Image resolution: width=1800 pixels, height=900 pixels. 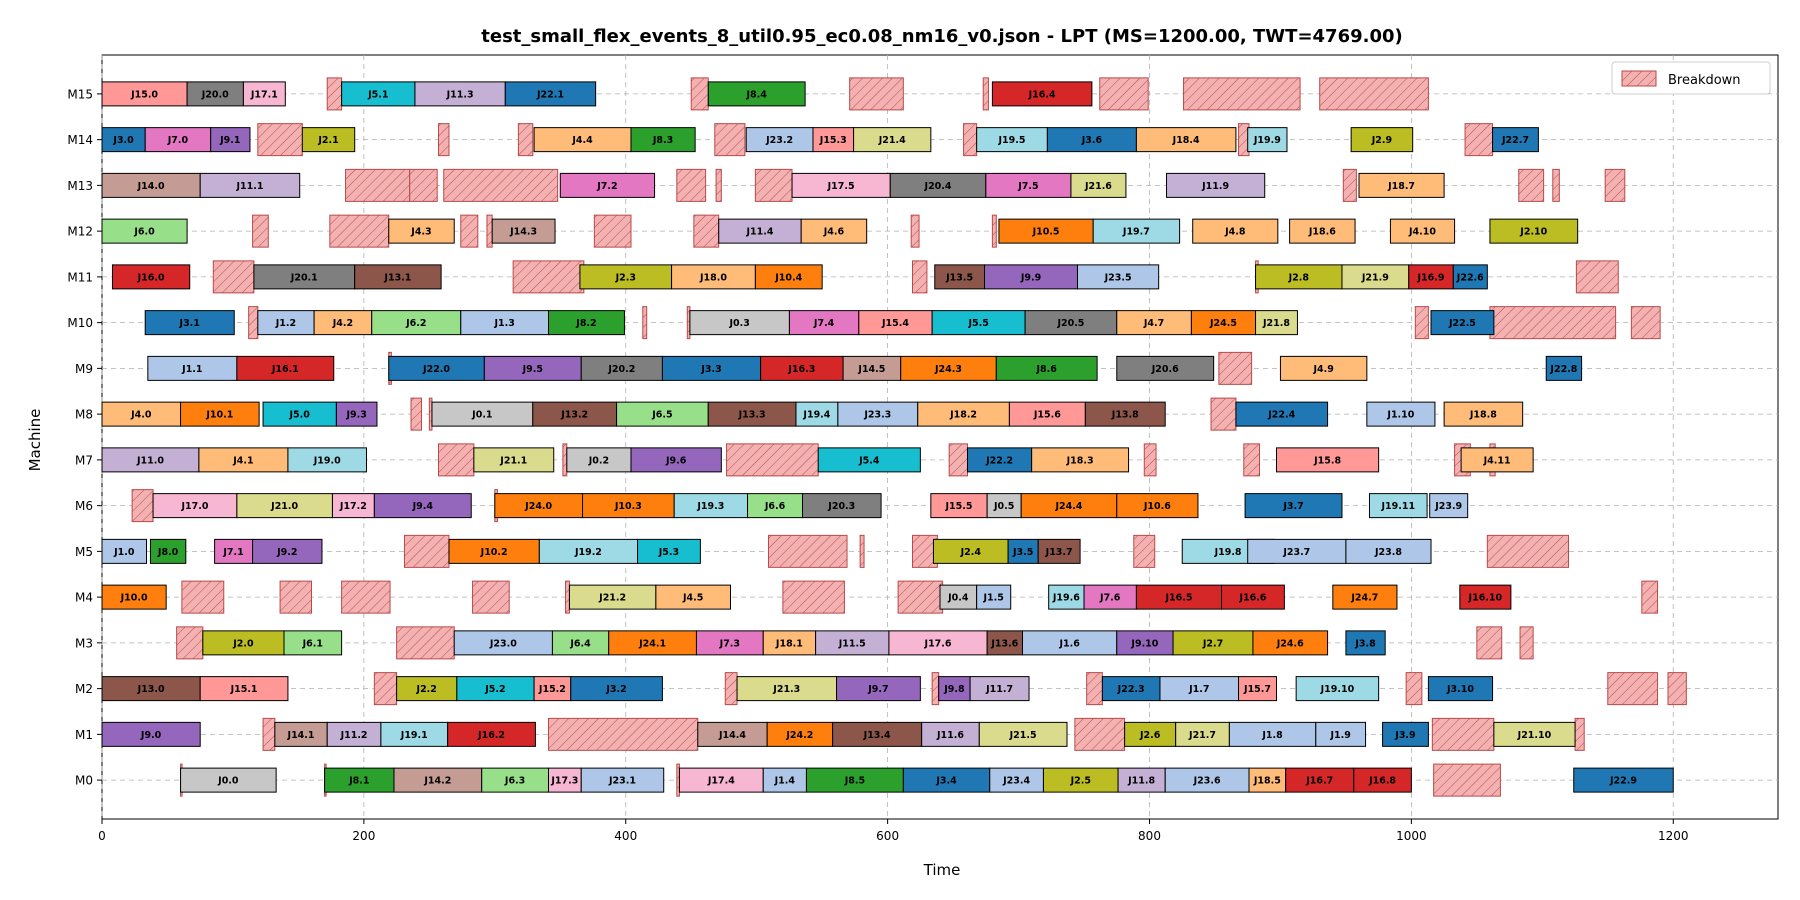 What do you see at coordinates (423, 506) in the screenshot?
I see `operation-label: J9.4` at bounding box center [423, 506].